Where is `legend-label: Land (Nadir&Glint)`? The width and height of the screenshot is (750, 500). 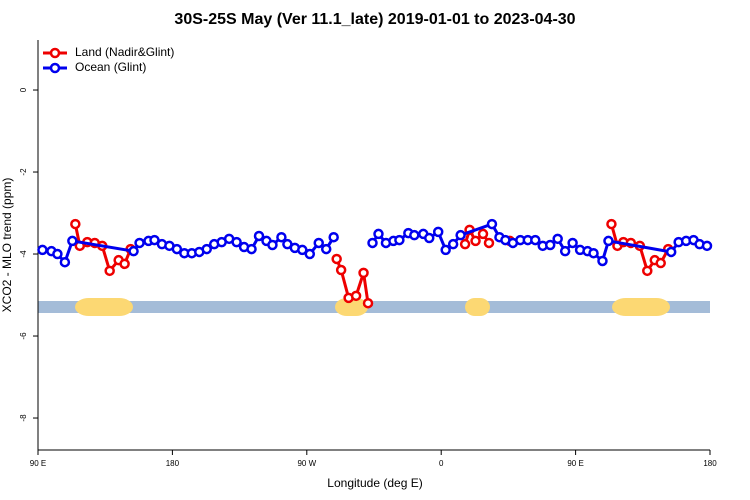
legend-label: Land (Nadir&Glint) is located at coordinates (124, 52).